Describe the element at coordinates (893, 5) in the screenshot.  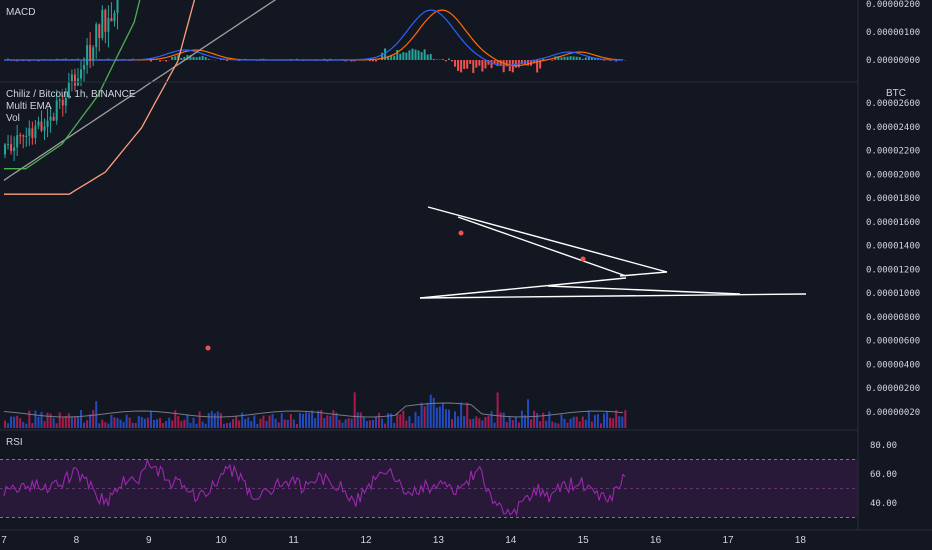
I see `macd-tick-label: 0.00000200` at that location.